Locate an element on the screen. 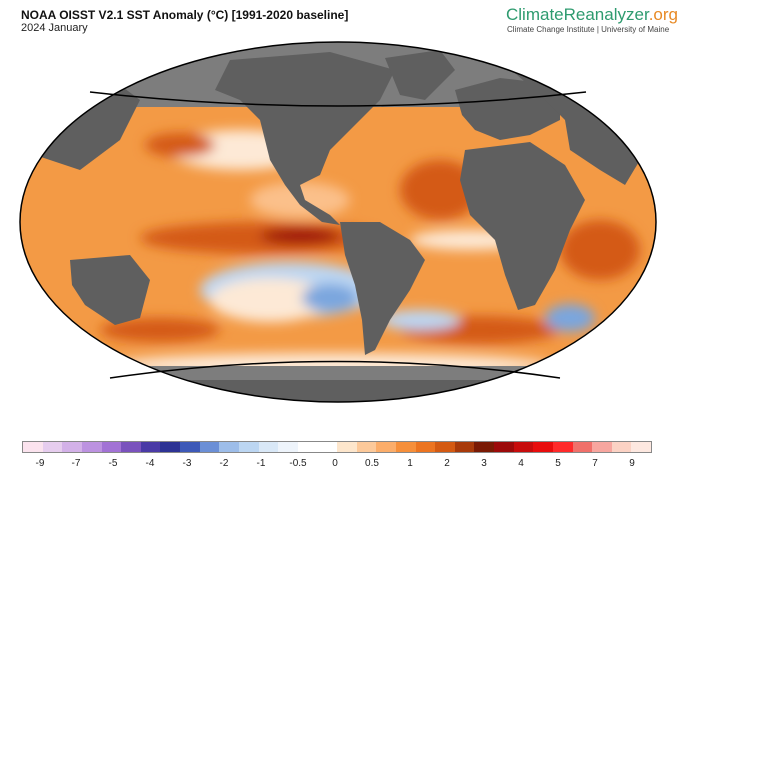 The width and height of the screenshot is (781, 759). colorbar-ticks: -9 -7 -5 -4 -3 -2 -1 -0.5 0 0.5 1 2 3 4 5 7 9 is located at coordinates (337, 465).